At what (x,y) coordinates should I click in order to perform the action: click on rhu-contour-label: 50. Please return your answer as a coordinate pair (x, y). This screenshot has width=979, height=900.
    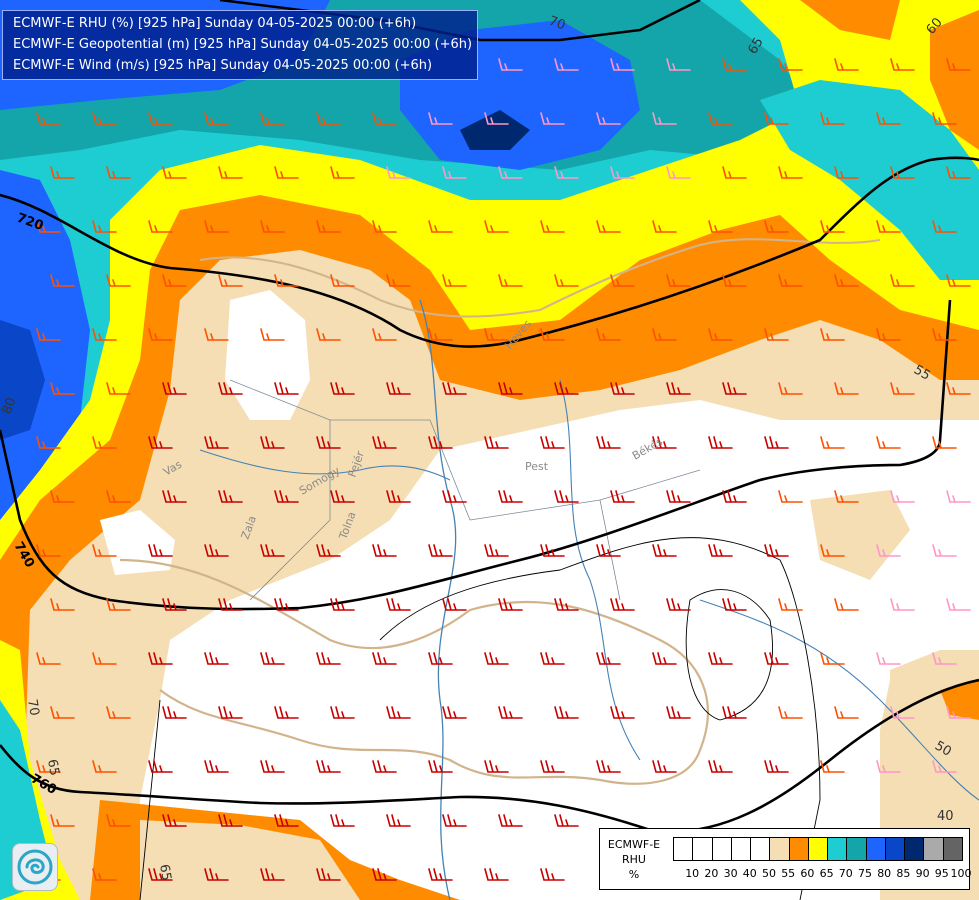
    Looking at the image, I should click on (943, 748).